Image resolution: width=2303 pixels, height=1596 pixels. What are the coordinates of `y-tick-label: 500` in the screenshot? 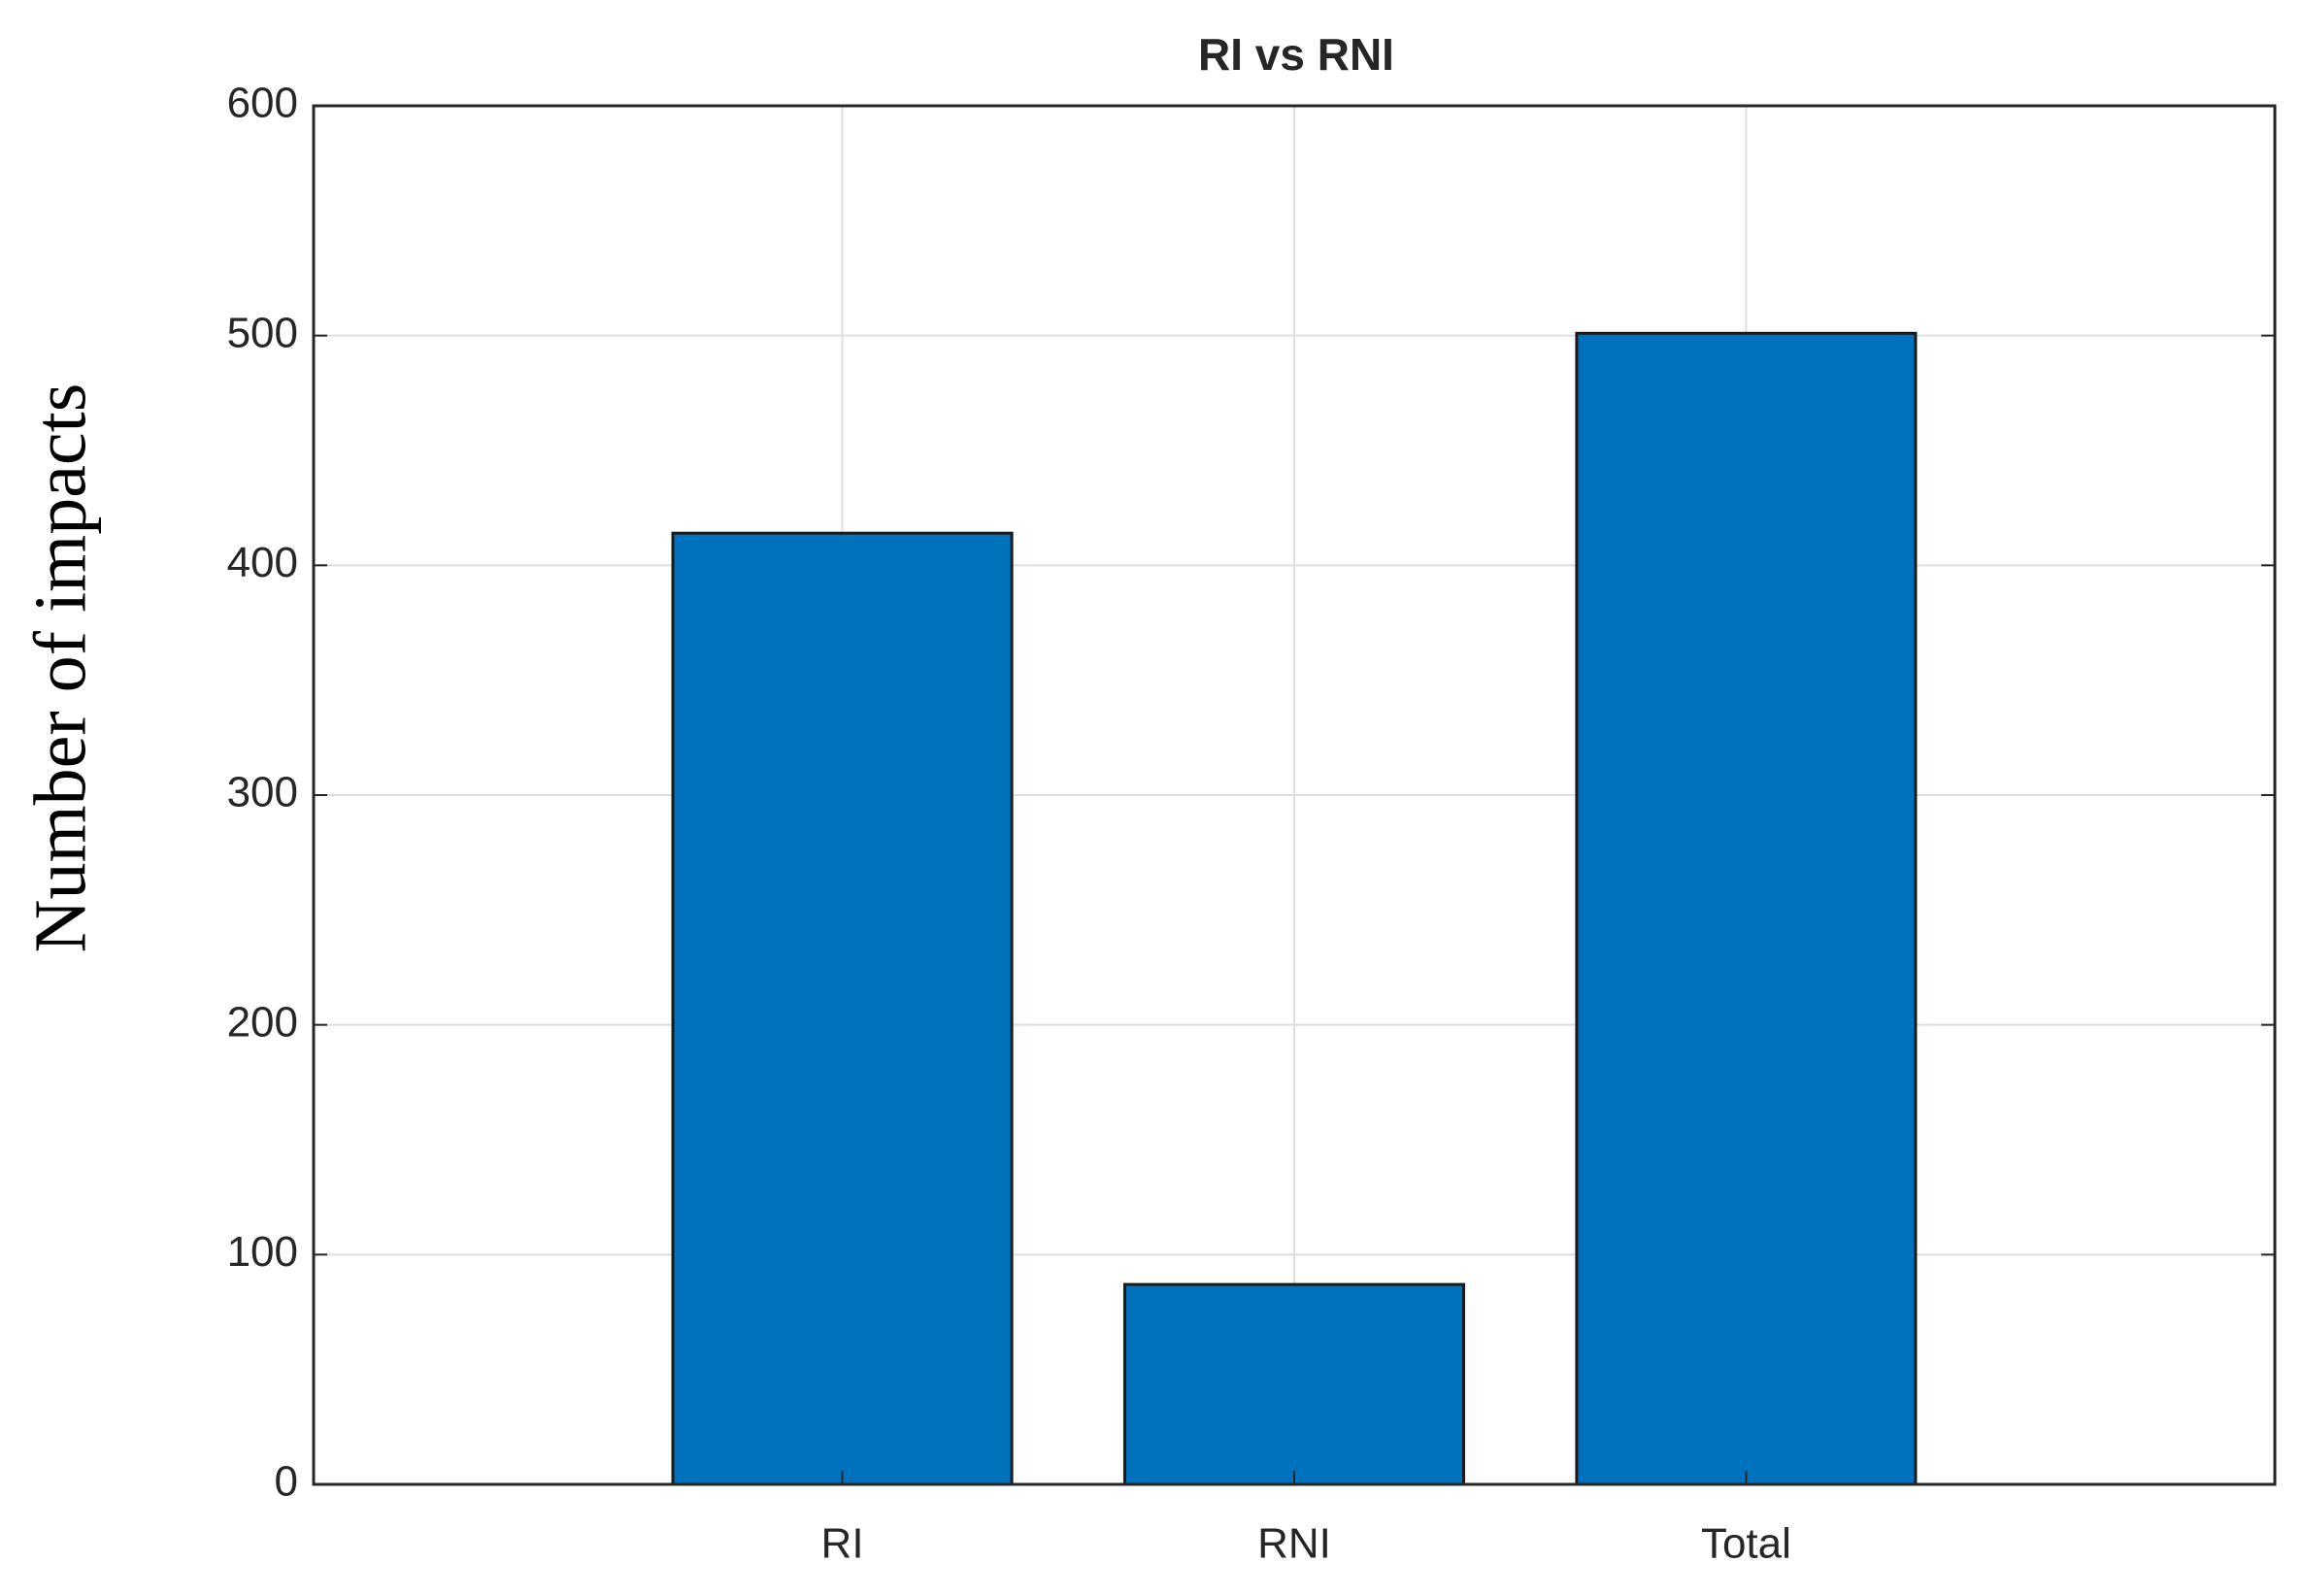 It's located at (262, 332).